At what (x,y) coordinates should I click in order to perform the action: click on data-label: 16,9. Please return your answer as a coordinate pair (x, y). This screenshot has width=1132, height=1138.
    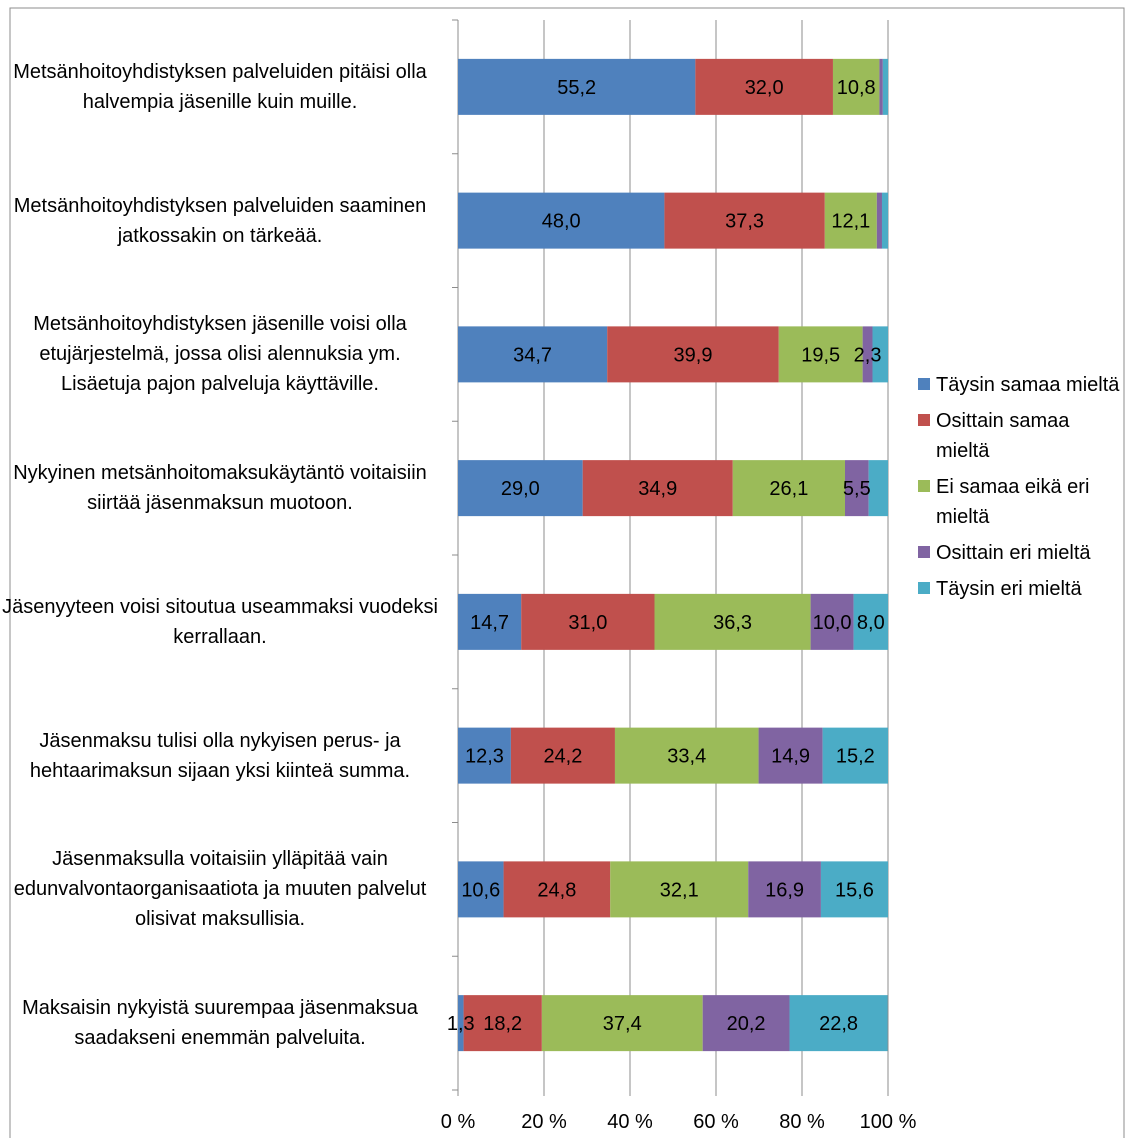
    Looking at the image, I should click on (784, 890).